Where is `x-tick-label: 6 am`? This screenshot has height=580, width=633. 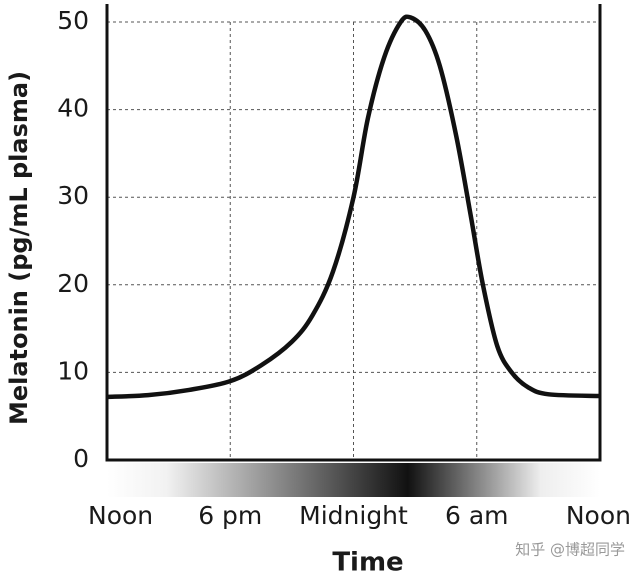
x-tick-label: 6 am is located at coordinates (477, 515).